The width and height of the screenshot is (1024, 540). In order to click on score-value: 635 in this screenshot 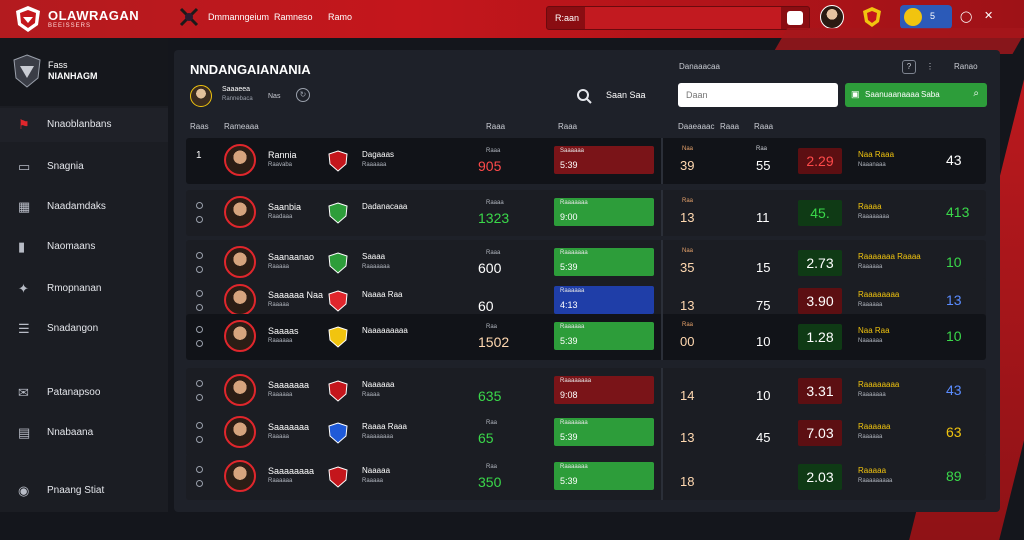, I will do `click(490, 396)`.